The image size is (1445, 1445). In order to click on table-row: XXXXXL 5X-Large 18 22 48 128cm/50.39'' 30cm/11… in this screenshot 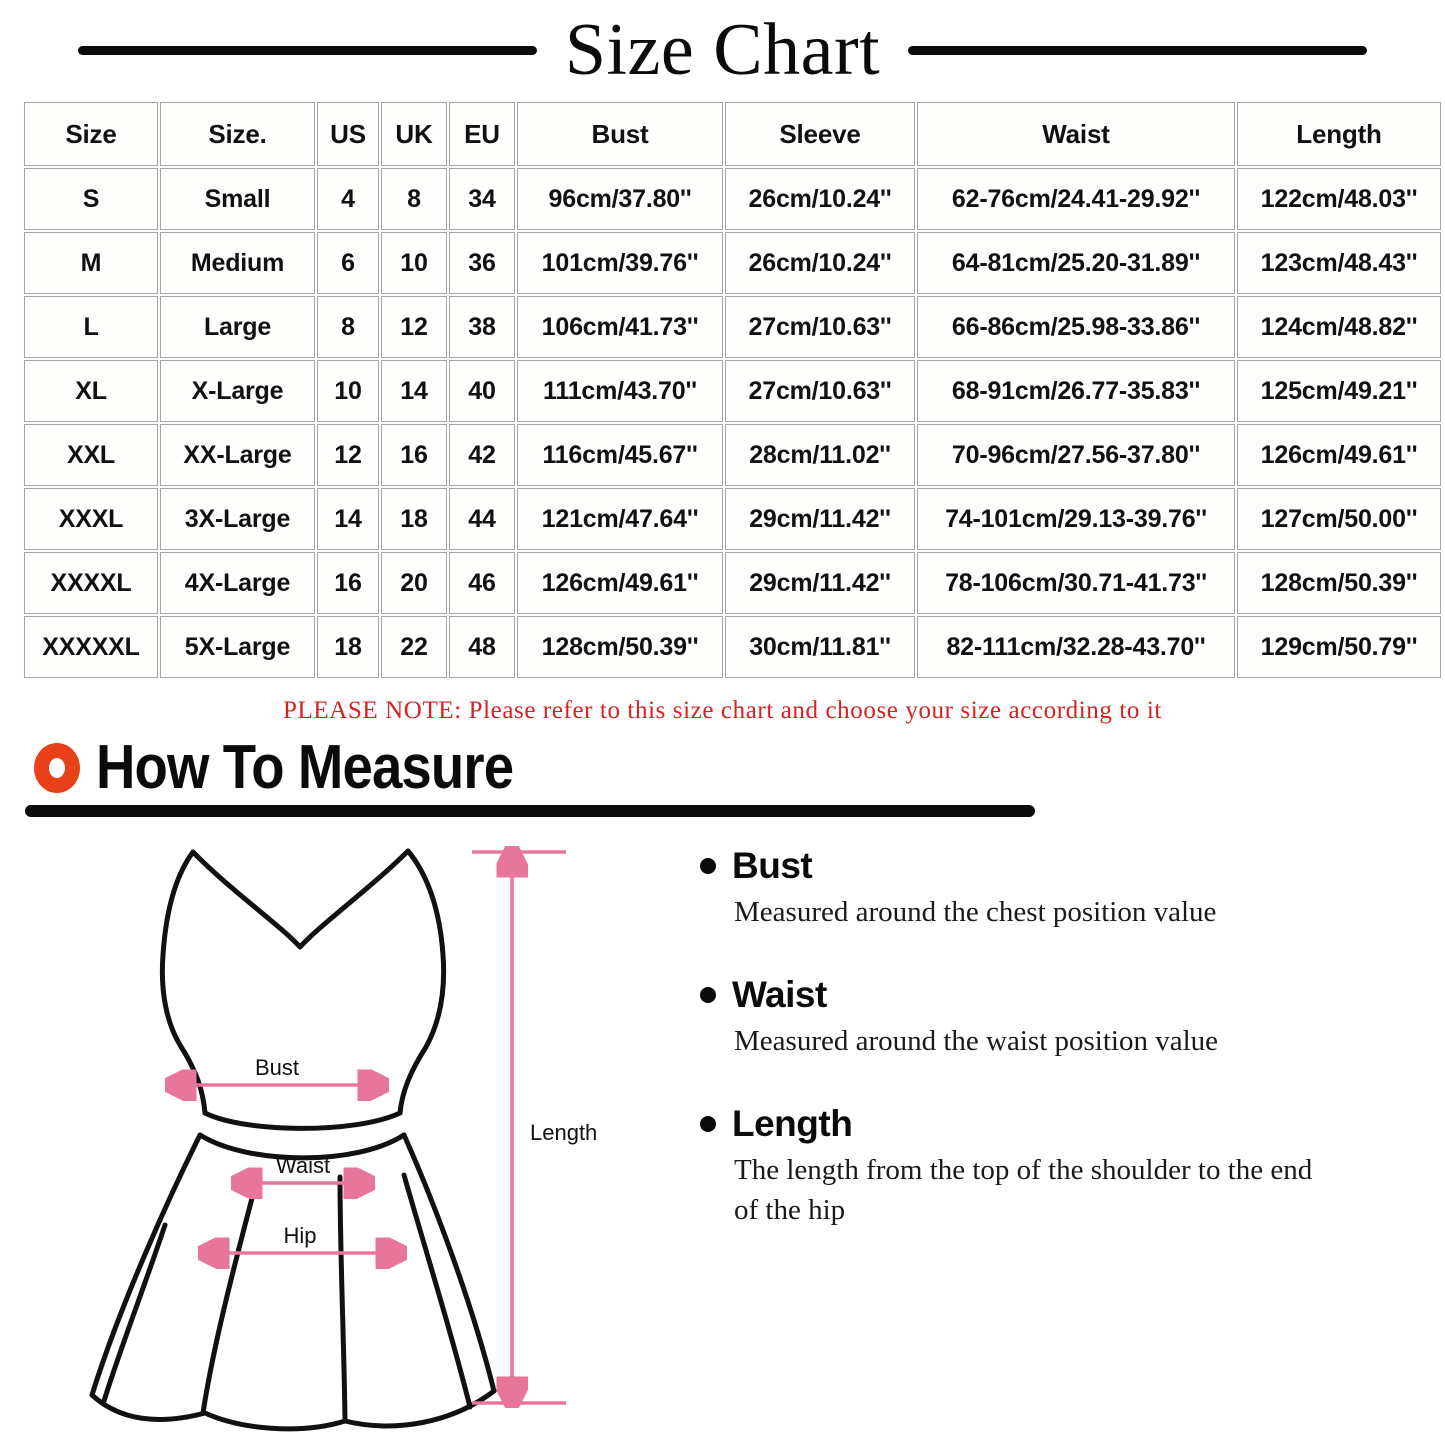, I will do `click(732, 647)`.